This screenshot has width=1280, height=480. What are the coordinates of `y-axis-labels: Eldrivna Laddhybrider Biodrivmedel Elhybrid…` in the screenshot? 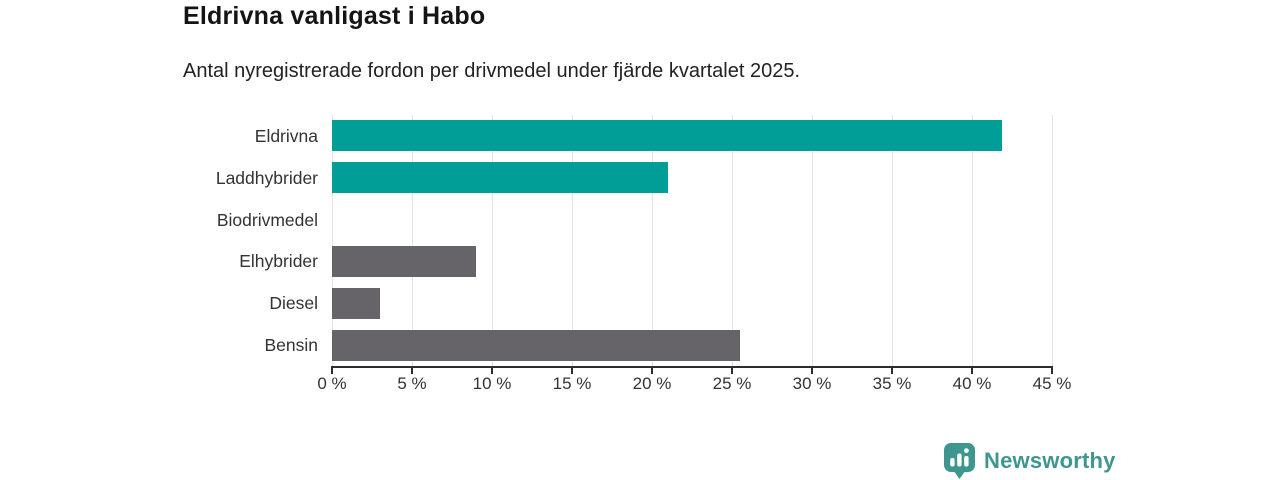 It's located at (159, 240).